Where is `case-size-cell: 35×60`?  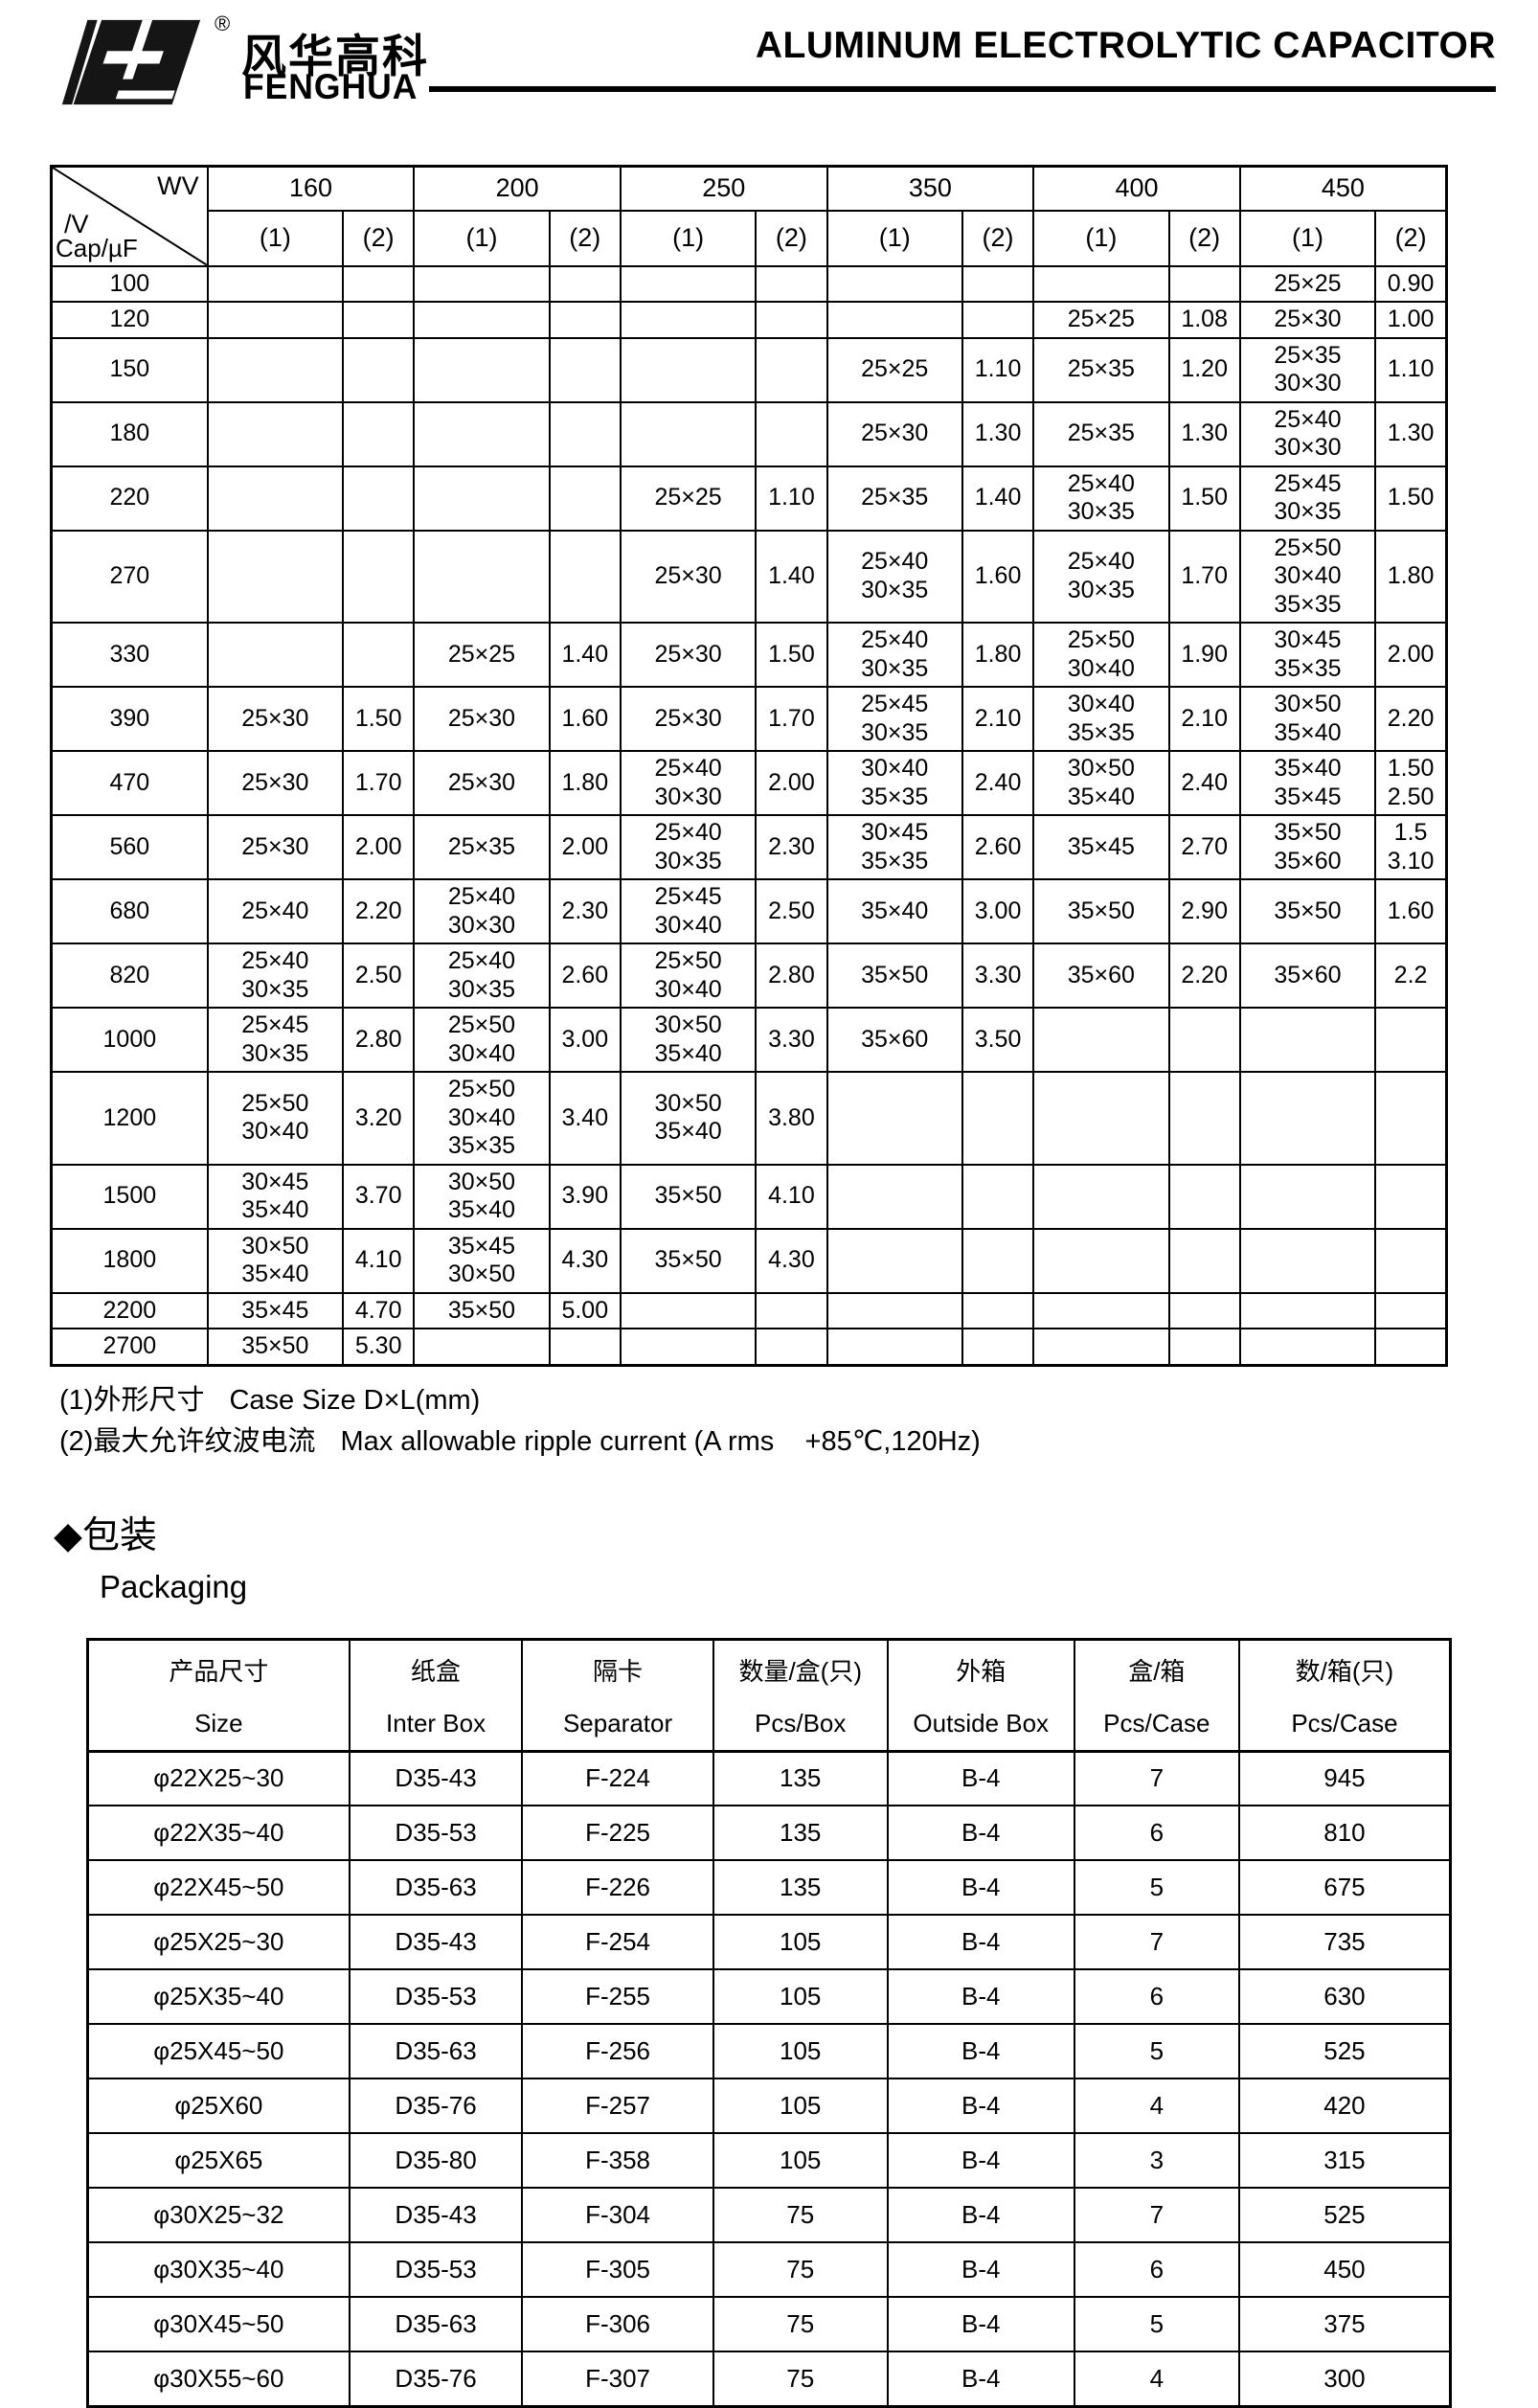 case-size-cell: 35×60 is located at coordinates (1307, 976).